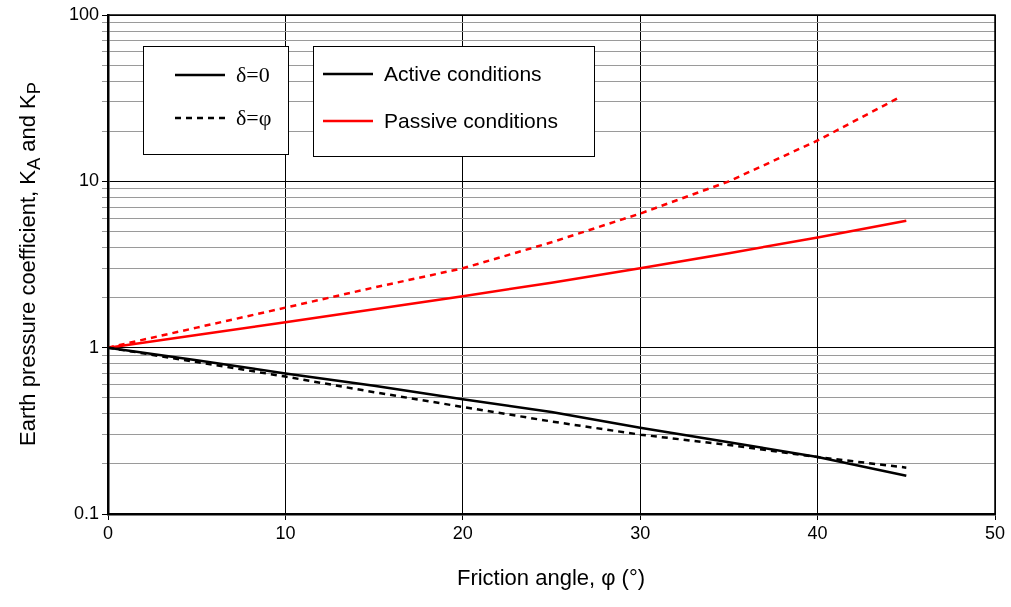 The width and height of the screenshot is (1011, 607). I want to click on x-tick-label: 30, so click(640, 532).